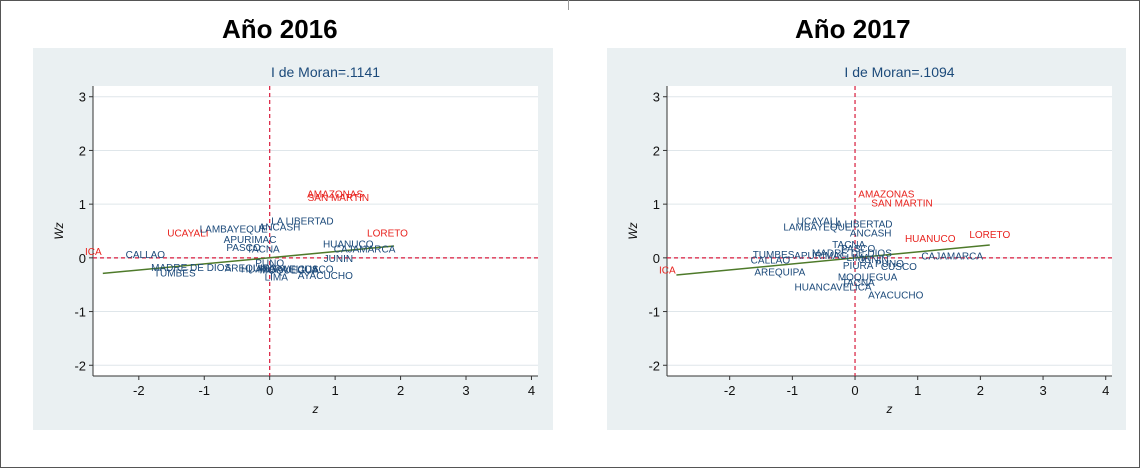  Describe the element at coordinates (853, 29) in the screenshot. I see `panel-title-2017: Año 2017` at that location.